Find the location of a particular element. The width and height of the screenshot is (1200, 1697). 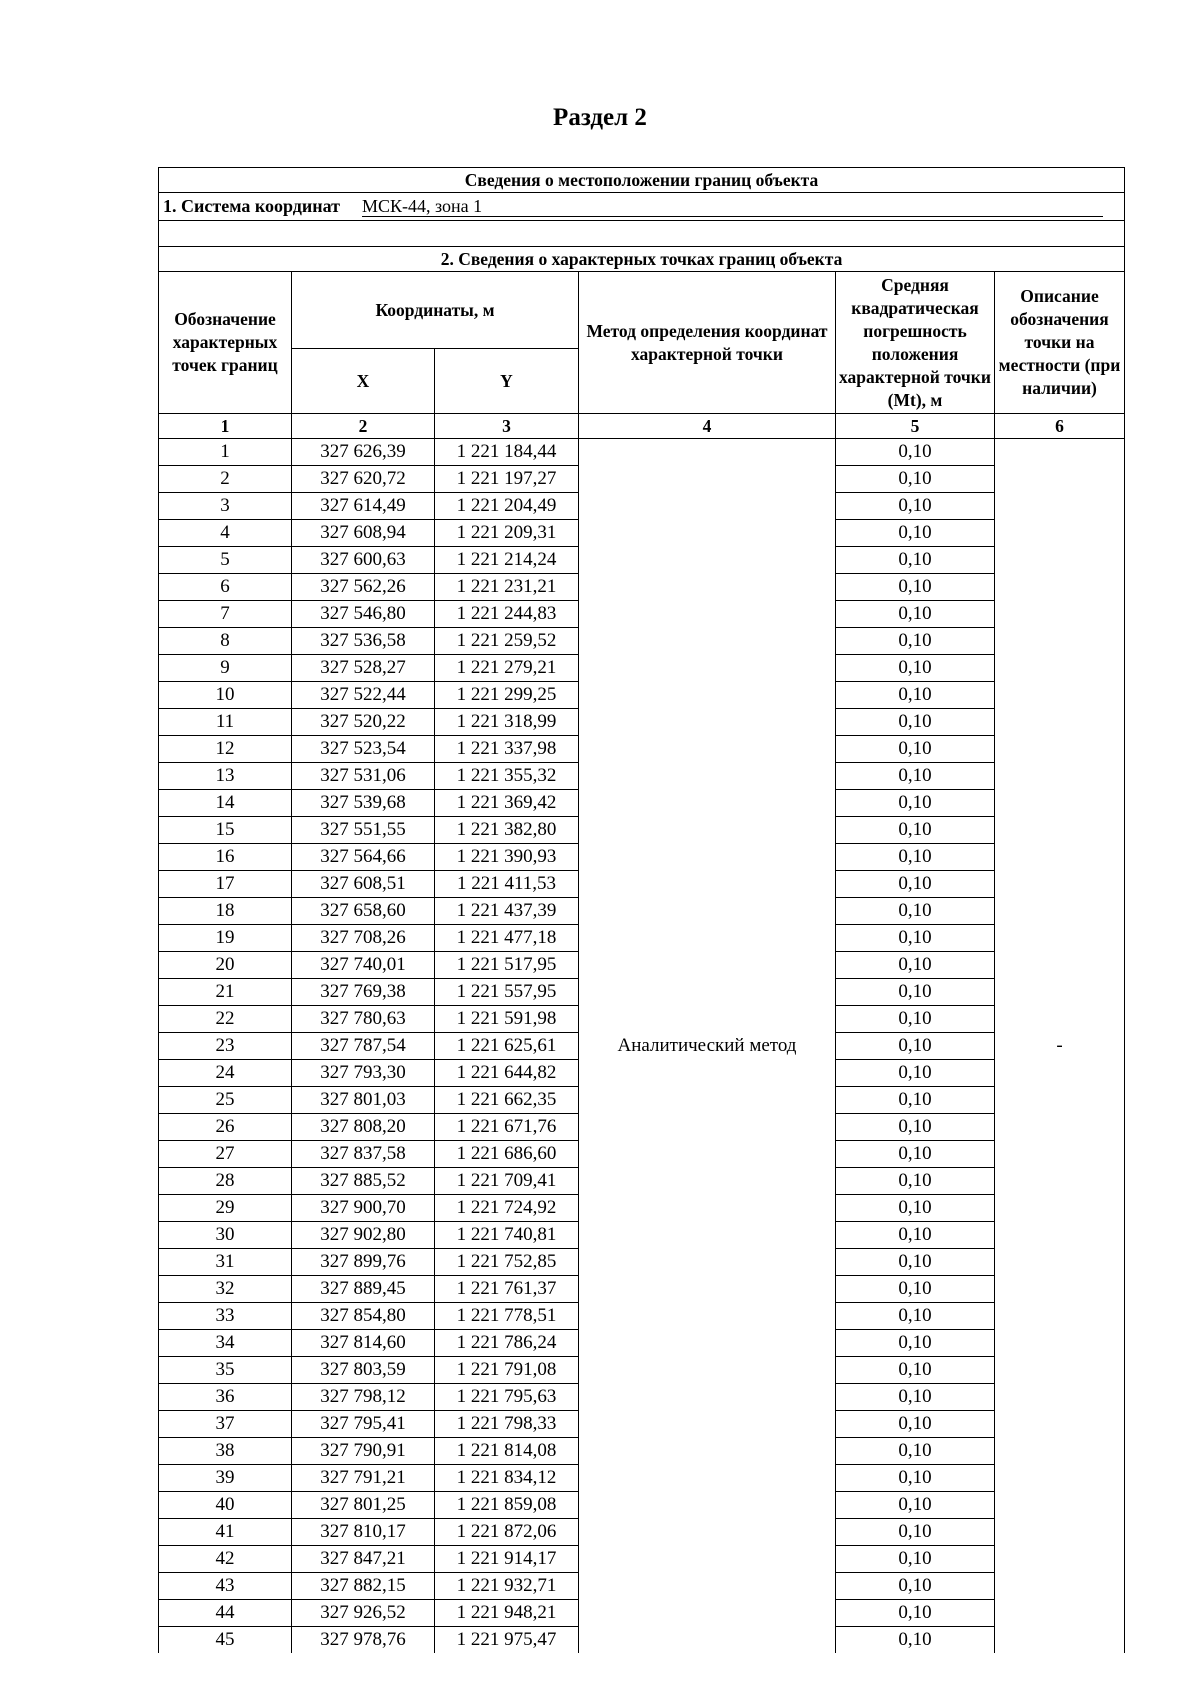

table-row: 38 327 790,91 1 221 814,08 0,10 is located at coordinates (641, 1451).